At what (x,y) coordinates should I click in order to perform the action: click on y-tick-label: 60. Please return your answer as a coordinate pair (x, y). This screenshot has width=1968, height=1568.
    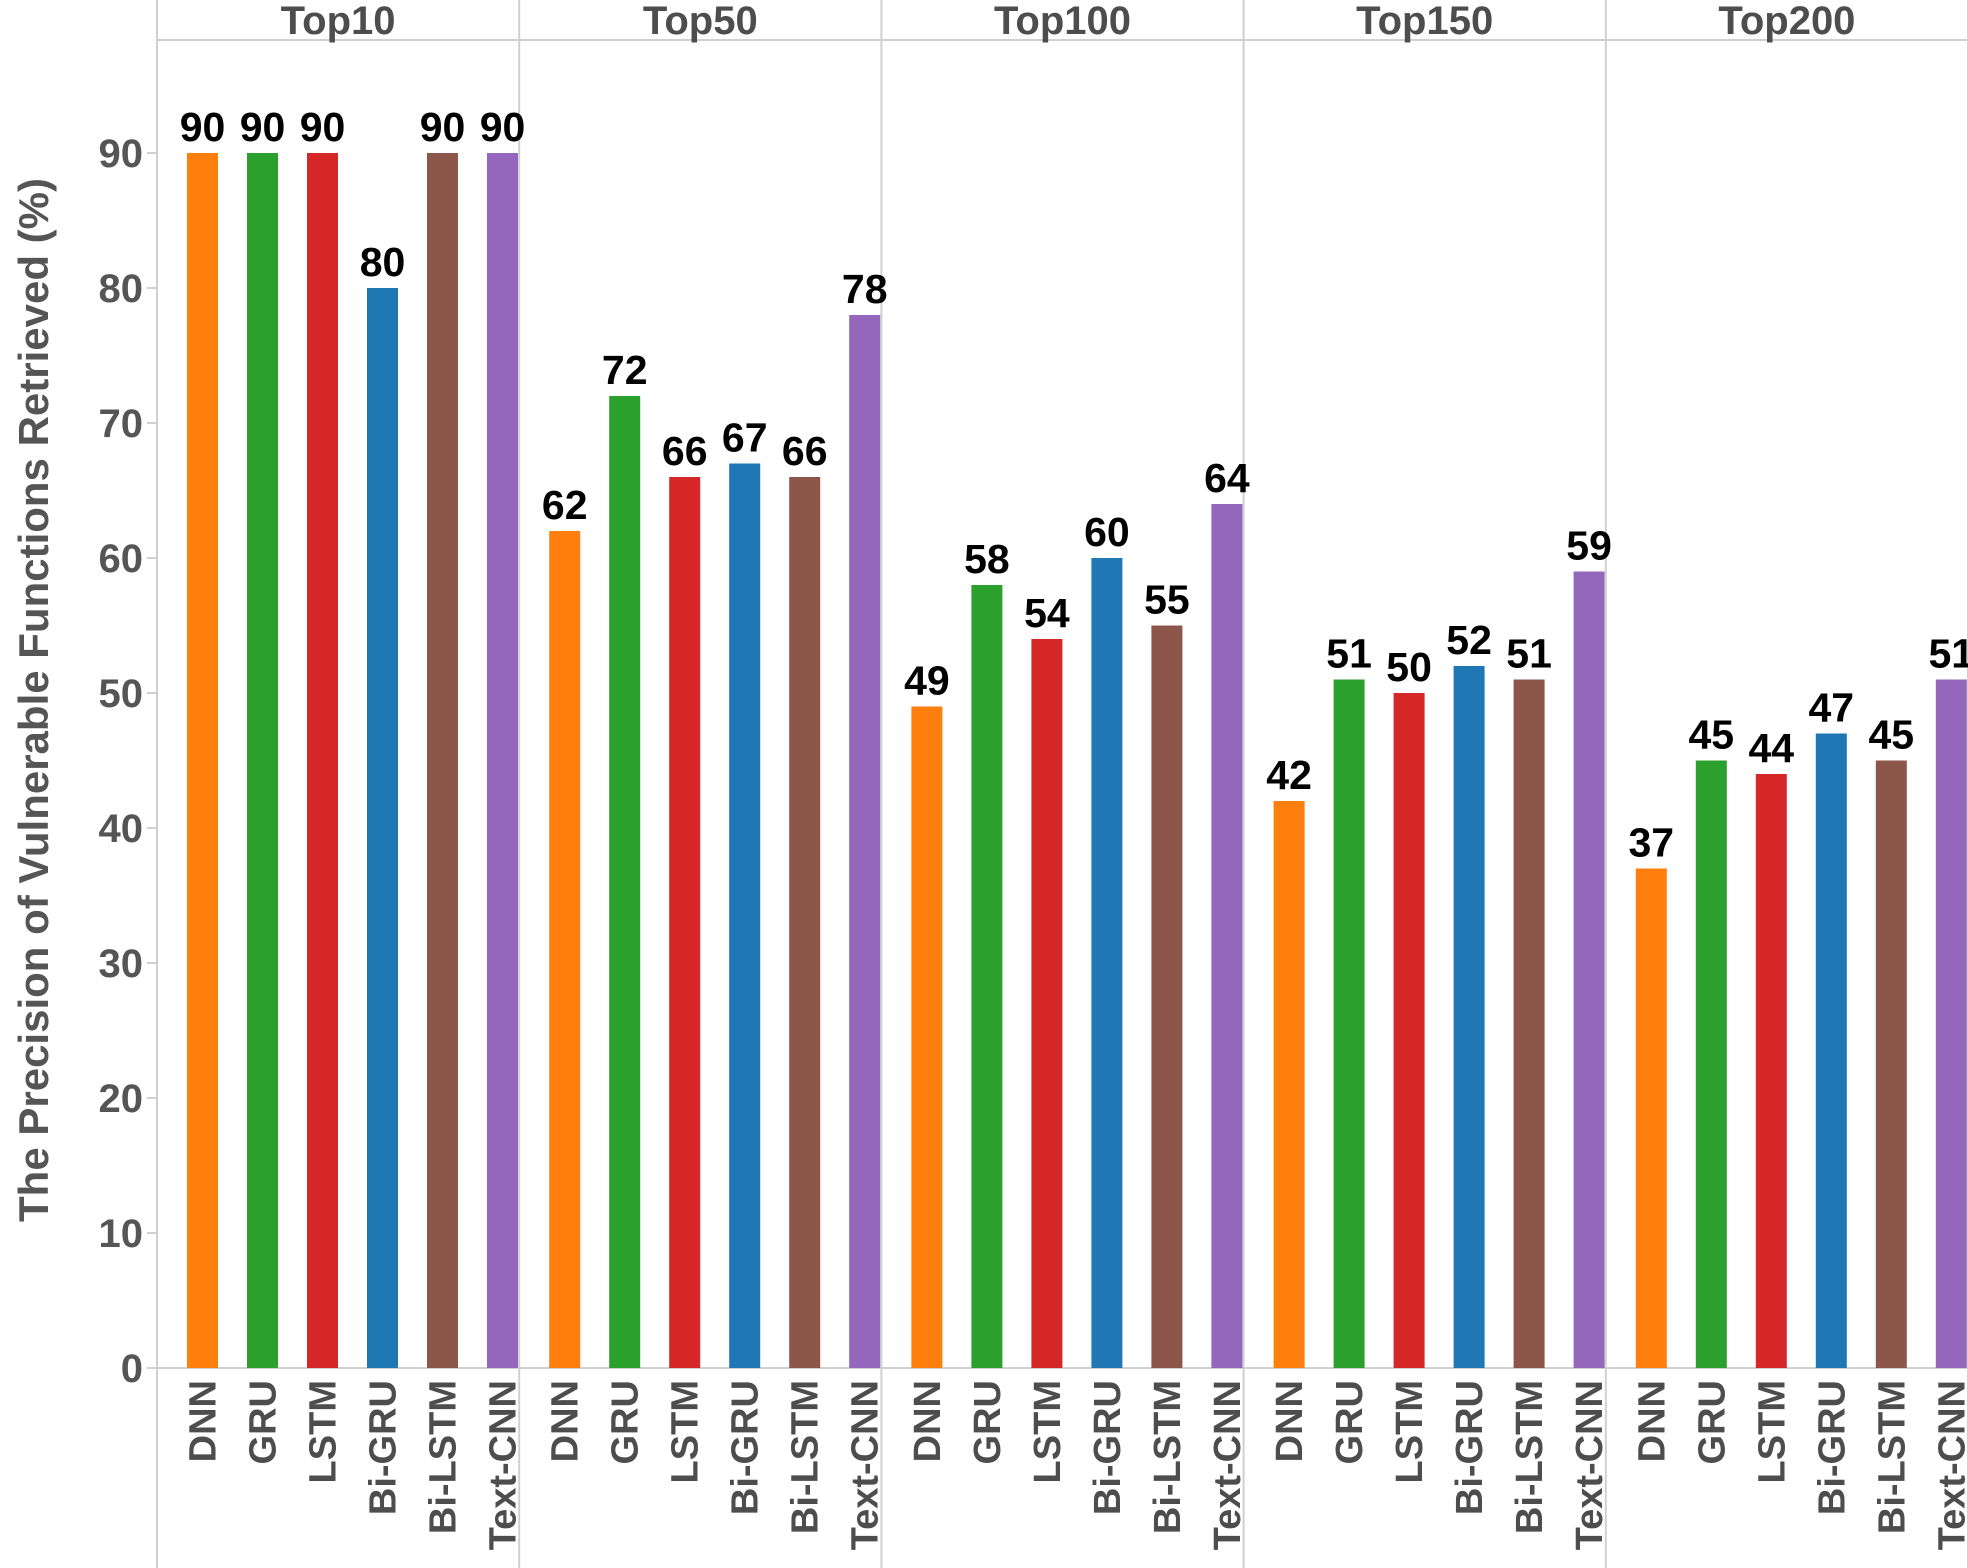
    Looking at the image, I should click on (121, 559).